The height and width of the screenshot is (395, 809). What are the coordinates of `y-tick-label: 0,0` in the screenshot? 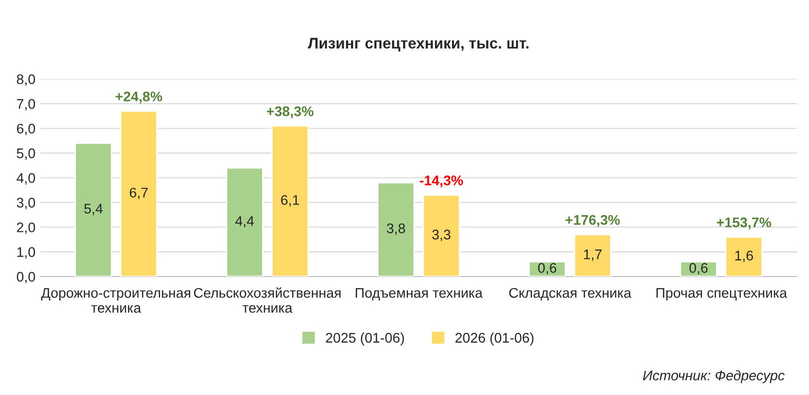 It's located at (26, 278).